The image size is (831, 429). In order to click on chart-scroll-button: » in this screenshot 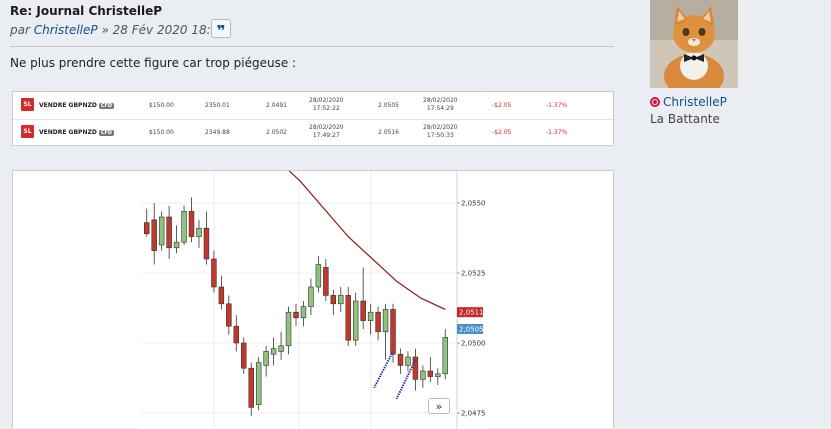, I will do `click(439, 406)`.